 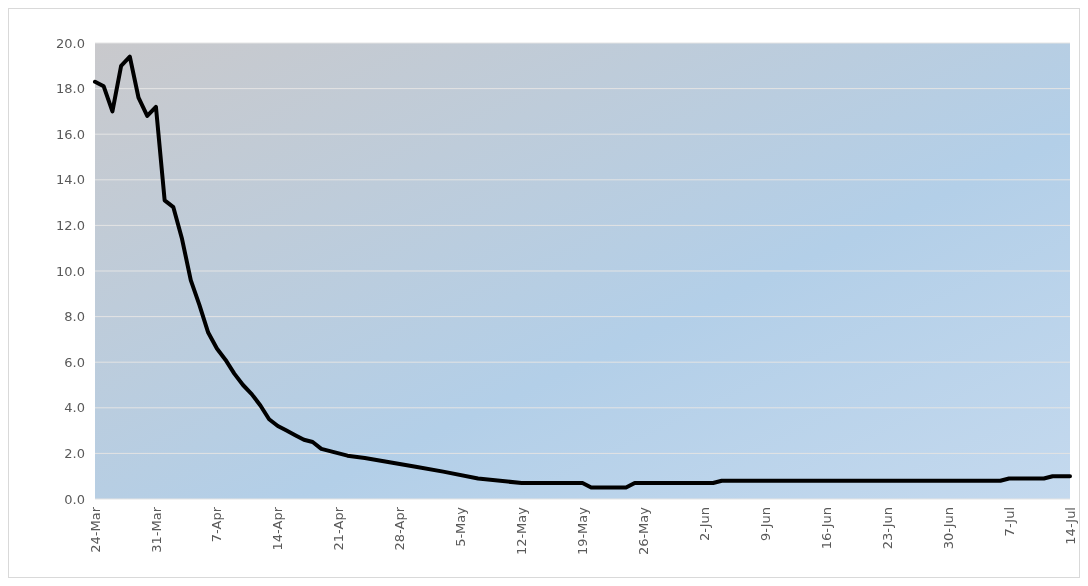 What do you see at coordinates (826, 528) in the screenshot?
I see `x-tick-label: 16-Jun` at bounding box center [826, 528].